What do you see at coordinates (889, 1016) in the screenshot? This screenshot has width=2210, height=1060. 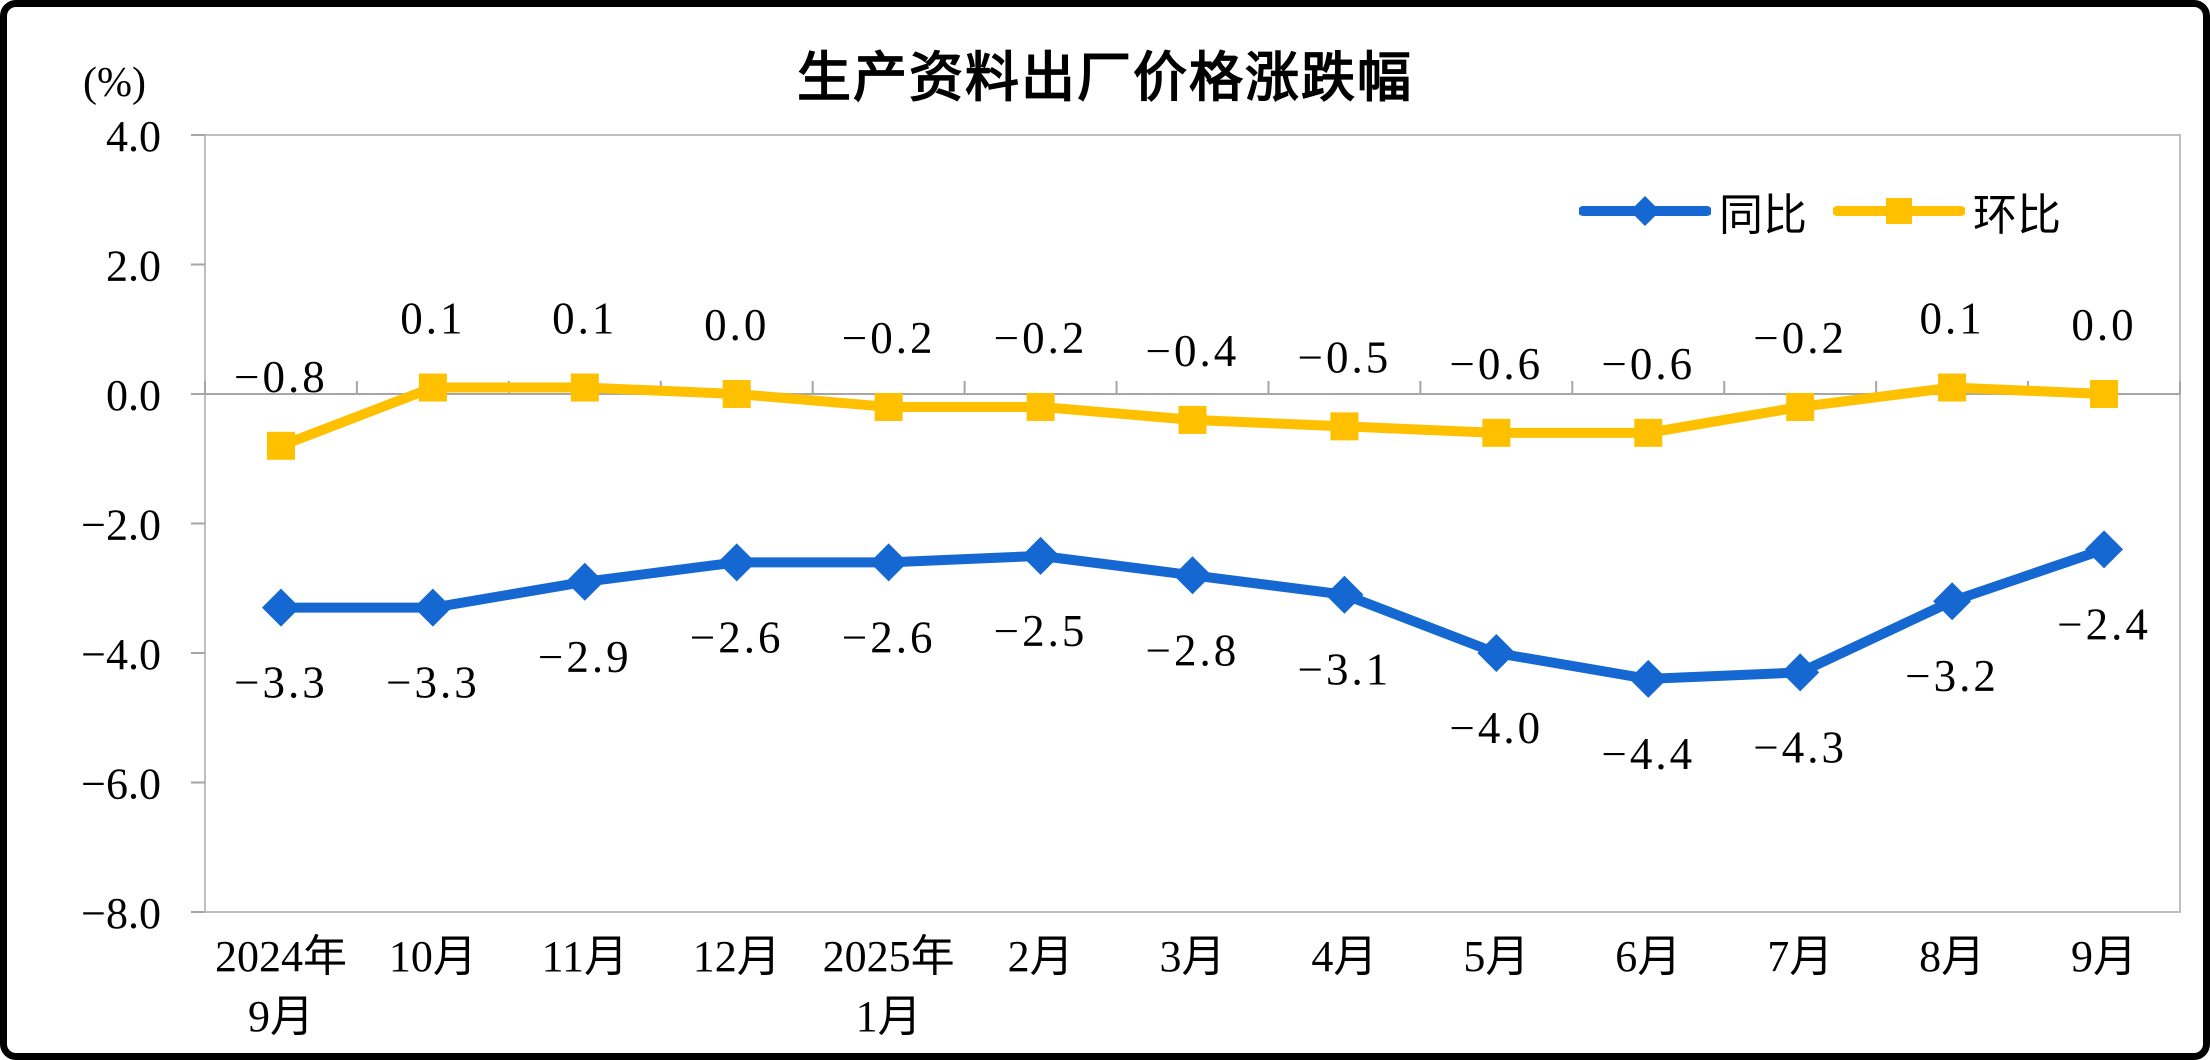 I see `x-axis-label-row2: 1月` at bounding box center [889, 1016].